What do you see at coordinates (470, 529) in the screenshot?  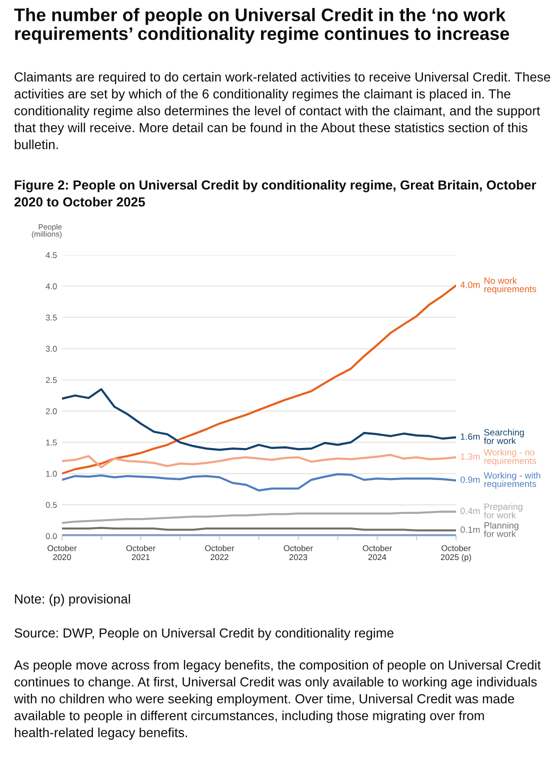 I see `data-label: 0.1m` at bounding box center [470, 529].